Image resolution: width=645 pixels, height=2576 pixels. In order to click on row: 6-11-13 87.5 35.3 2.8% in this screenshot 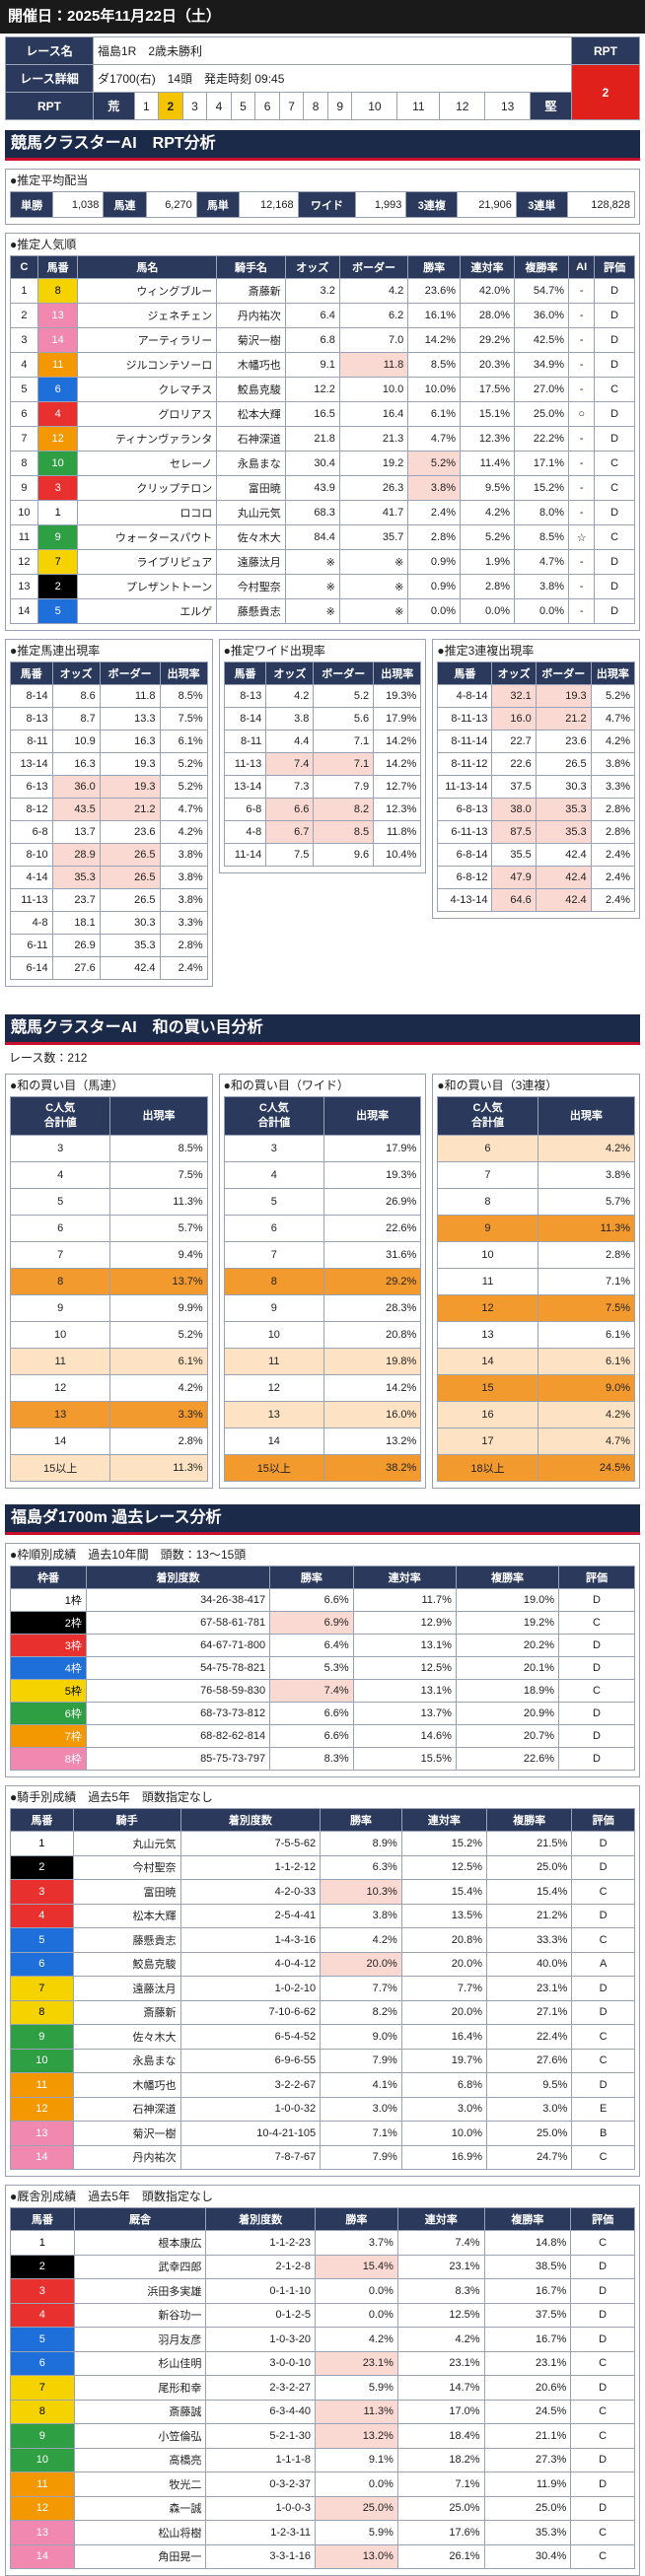, I will do `click(536, 832)`.